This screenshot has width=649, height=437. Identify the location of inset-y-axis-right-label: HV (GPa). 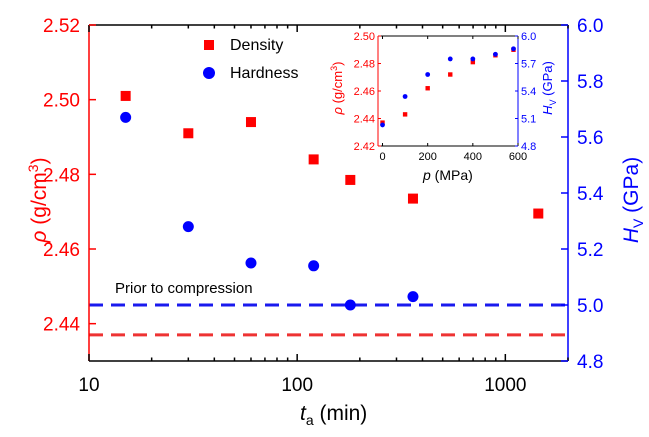
(549, 88).